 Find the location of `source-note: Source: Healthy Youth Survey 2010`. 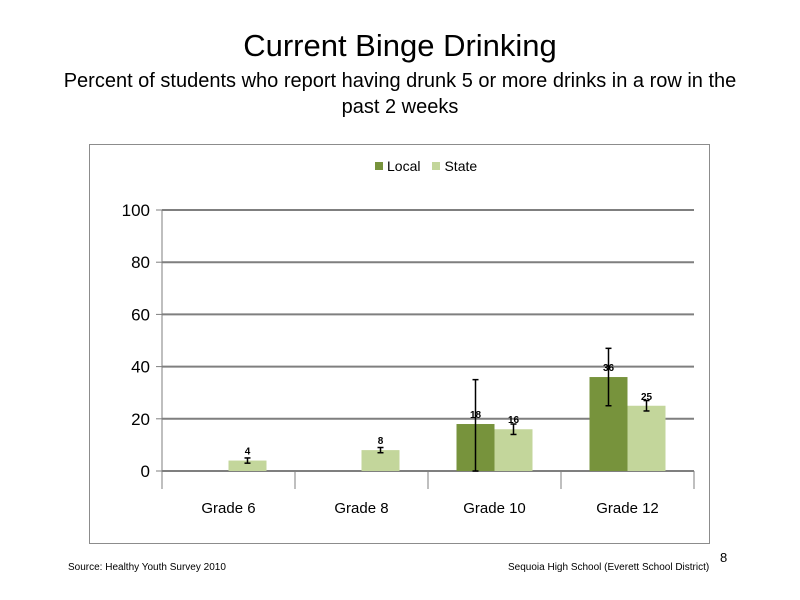

source-note: Source: Healthy Youth Survey 2010 is located at coordinates (147, 567).